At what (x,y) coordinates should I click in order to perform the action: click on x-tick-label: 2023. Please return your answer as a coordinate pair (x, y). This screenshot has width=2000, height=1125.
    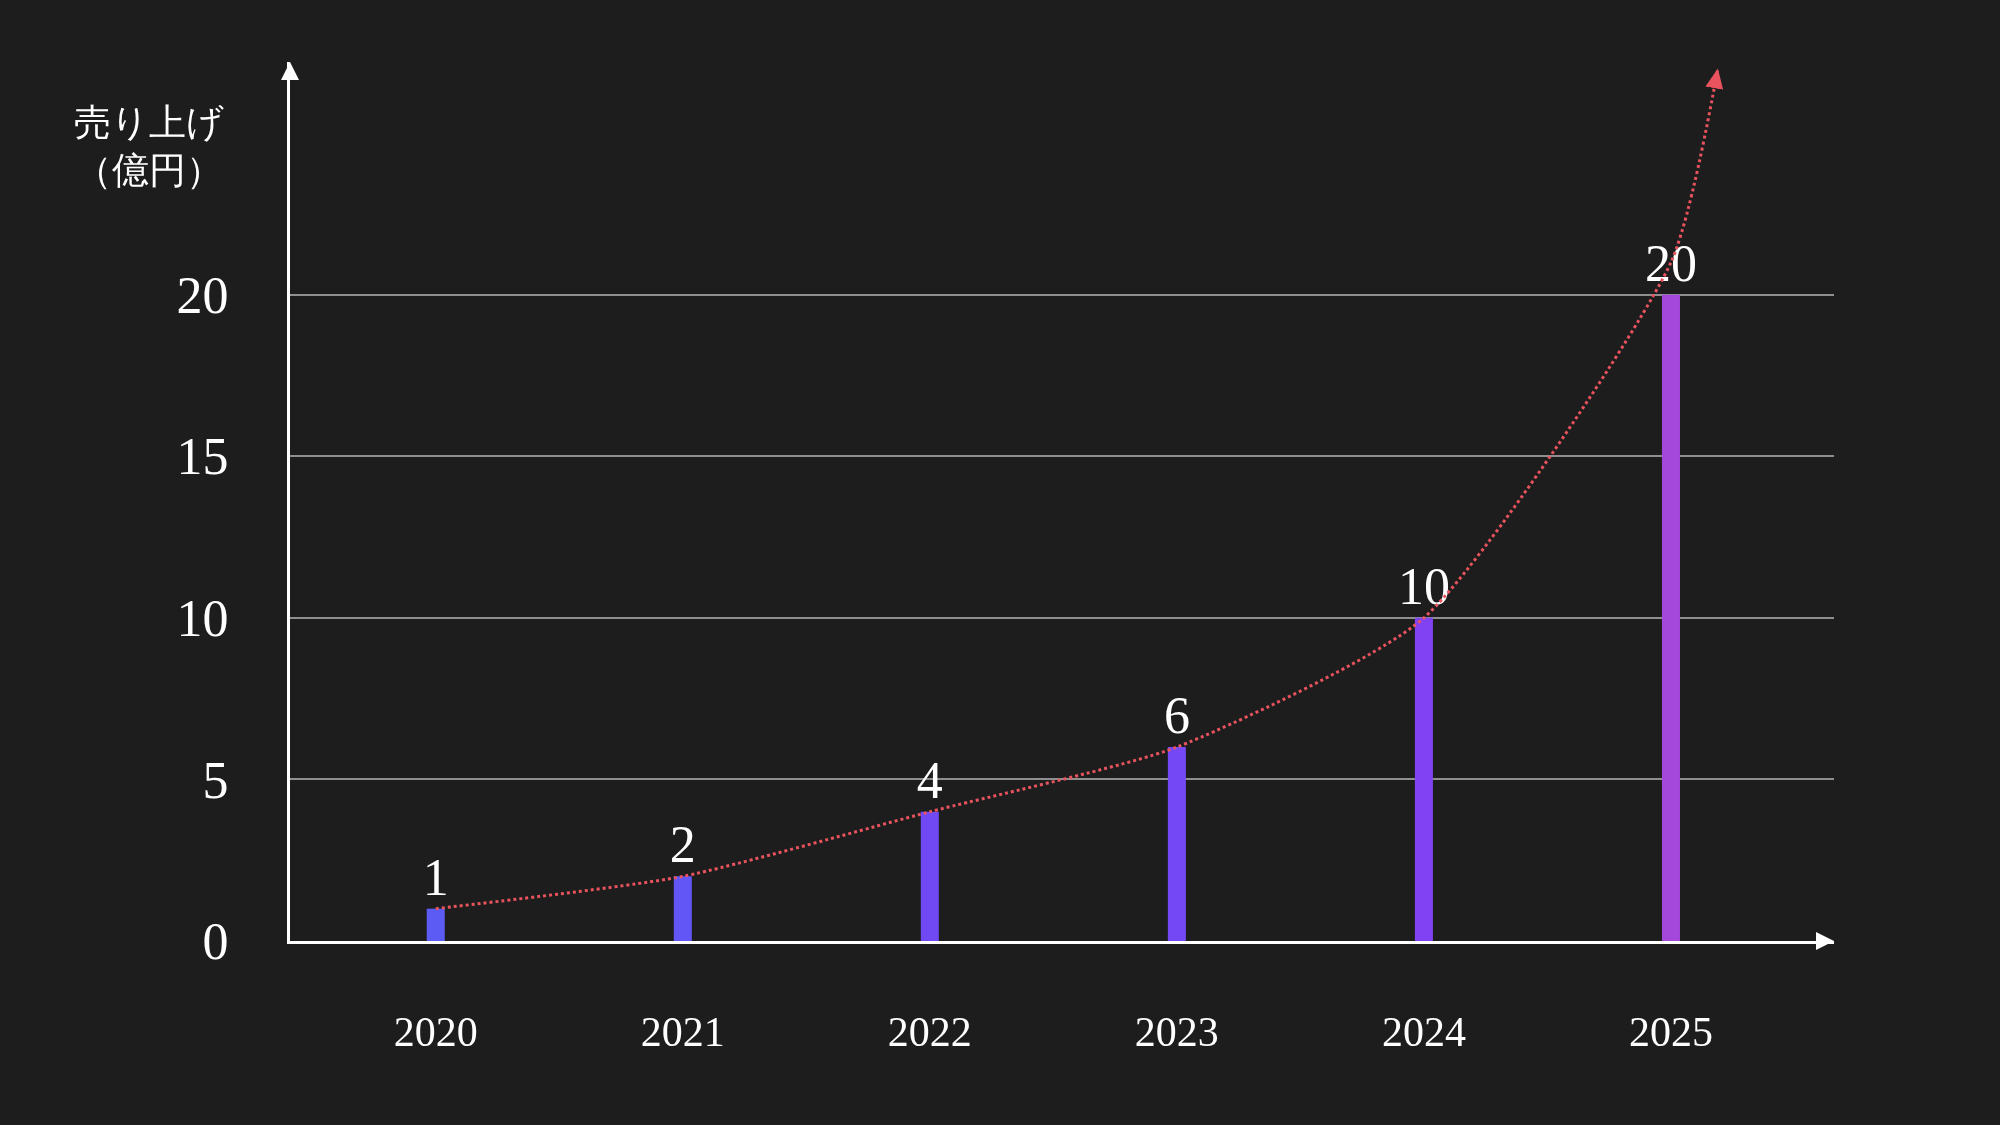
    Looking at the image, I should click on (1176, 1032).